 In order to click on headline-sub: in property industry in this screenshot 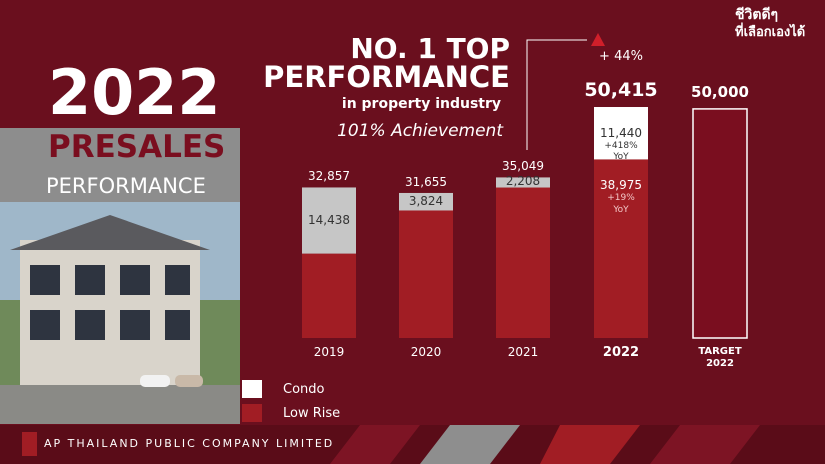, I will do `click(421, 104)`.